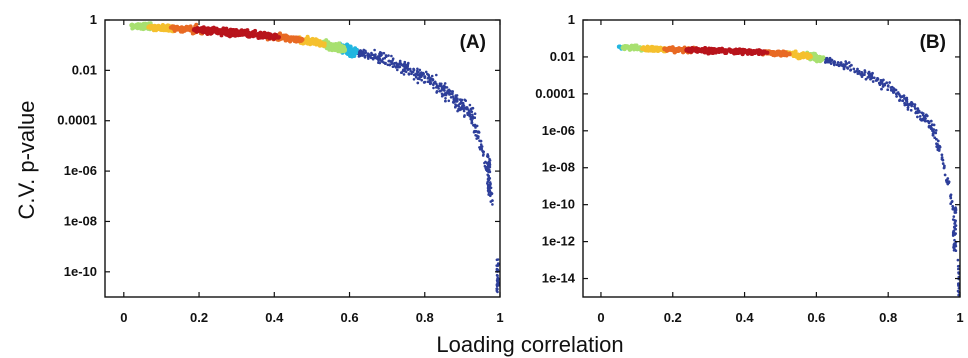 The height and width of the screenshot is (358, 968). I want to click on panel-b-x-tick-label: 0.6, so click(816, 317).